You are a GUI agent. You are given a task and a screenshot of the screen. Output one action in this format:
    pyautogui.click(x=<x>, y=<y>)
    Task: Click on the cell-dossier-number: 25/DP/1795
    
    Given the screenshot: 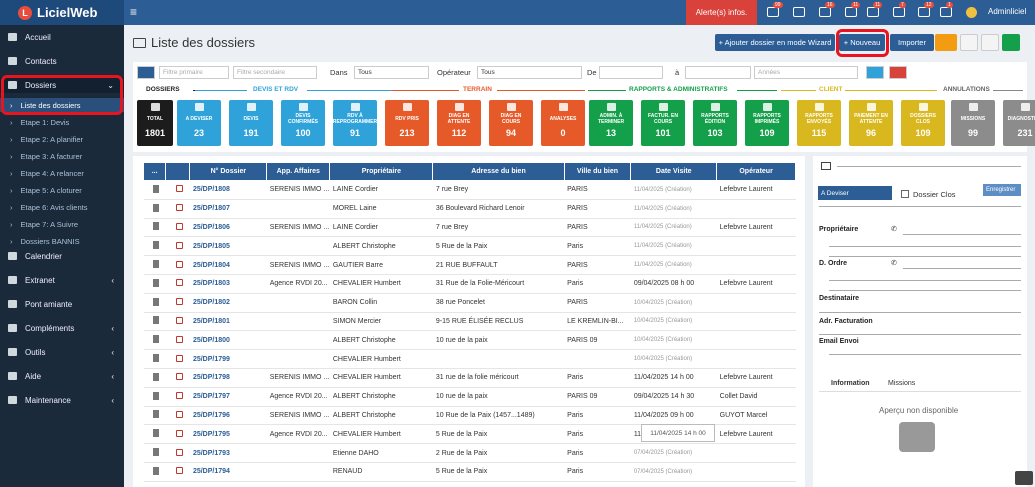 What is the action you would take?
    pyautogui.click(x=228, y=434)
    